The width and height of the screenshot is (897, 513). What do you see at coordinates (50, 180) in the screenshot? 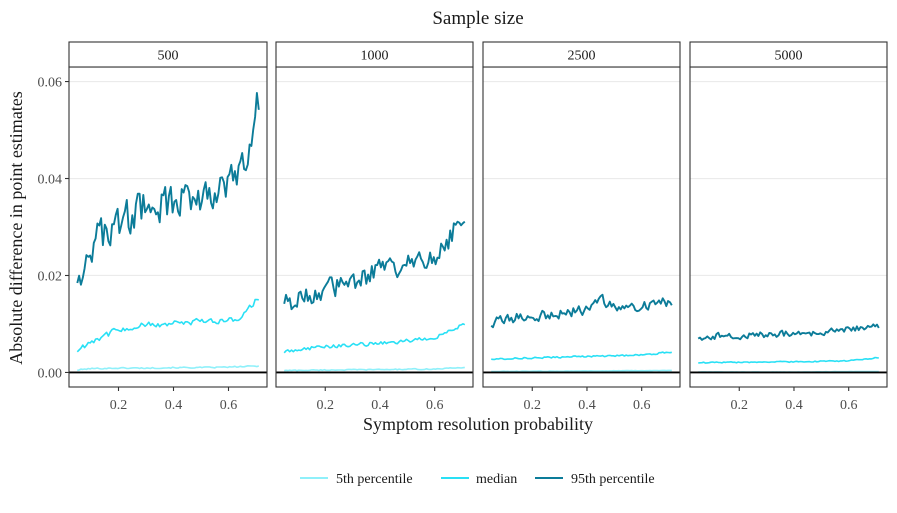
I see `y-tick-label: 0.04` at bounding box center [50, 180].